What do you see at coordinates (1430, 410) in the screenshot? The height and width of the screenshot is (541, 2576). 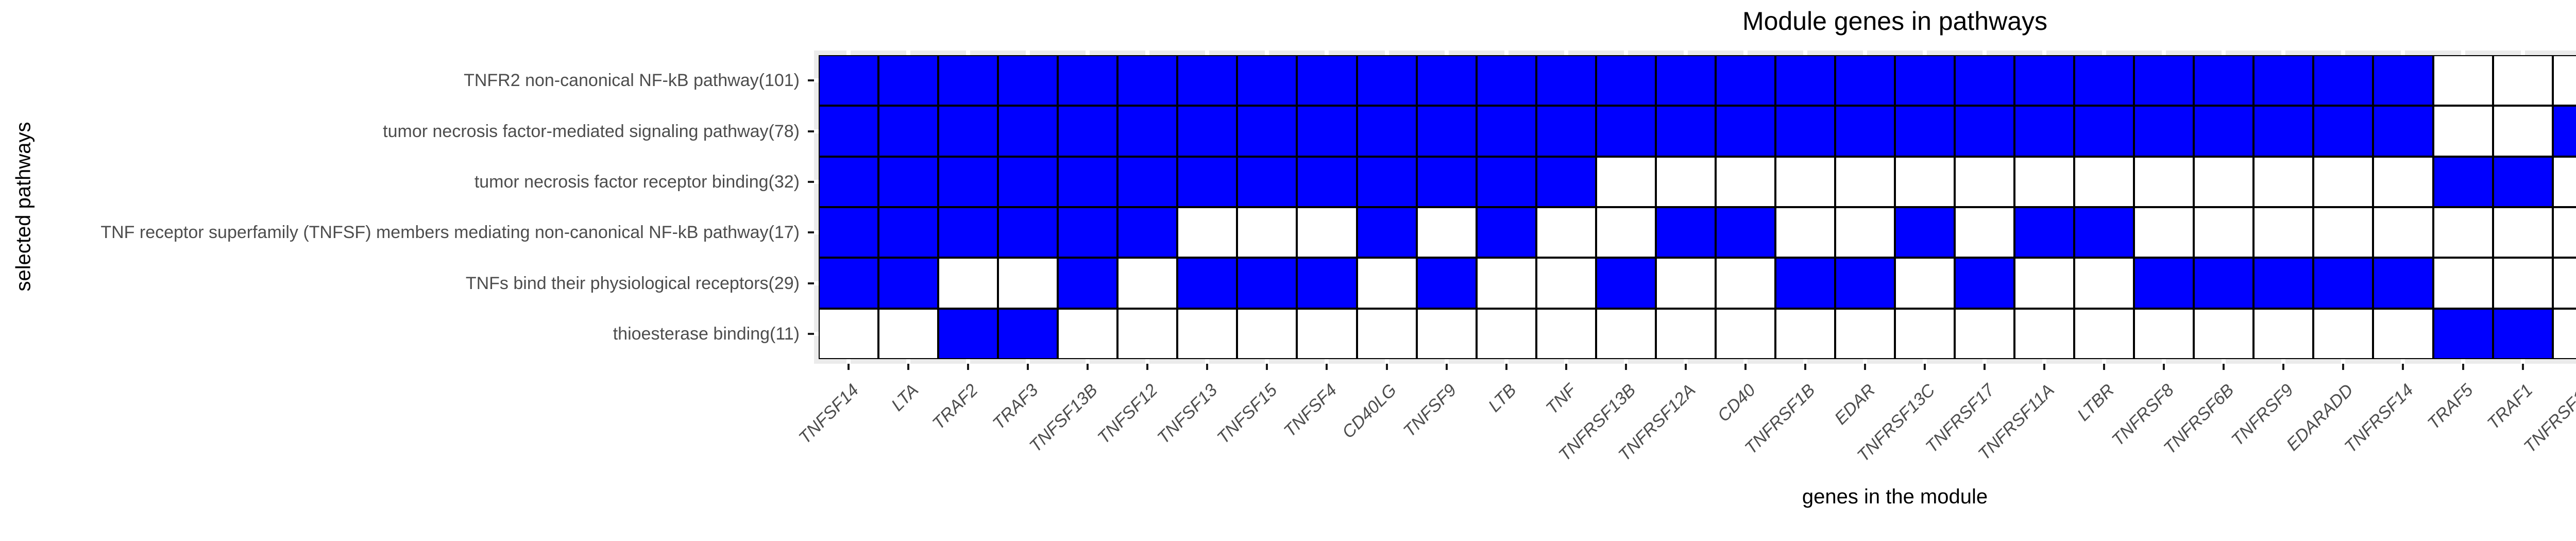 I see `gene-label: TNFSF9` at bounding box center [1430, 410].